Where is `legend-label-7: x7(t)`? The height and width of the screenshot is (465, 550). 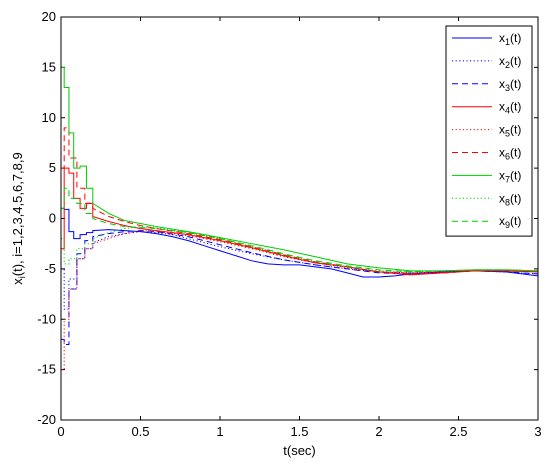 legend-label-7: x7(t) is located at coordinates (510, 176).